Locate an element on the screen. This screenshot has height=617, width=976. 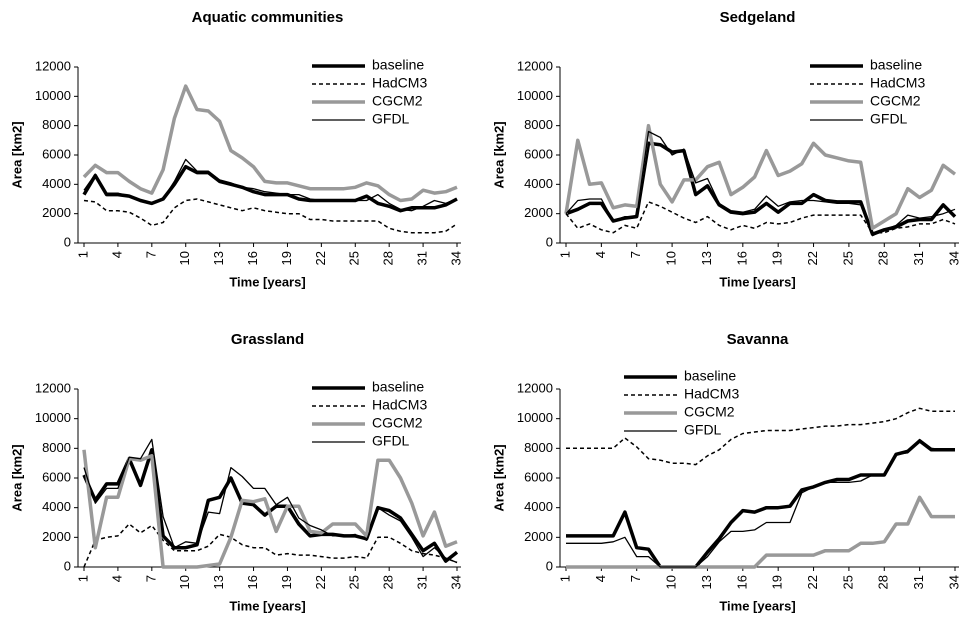
chart-title: Savanna is located at coordinates (758, 339).